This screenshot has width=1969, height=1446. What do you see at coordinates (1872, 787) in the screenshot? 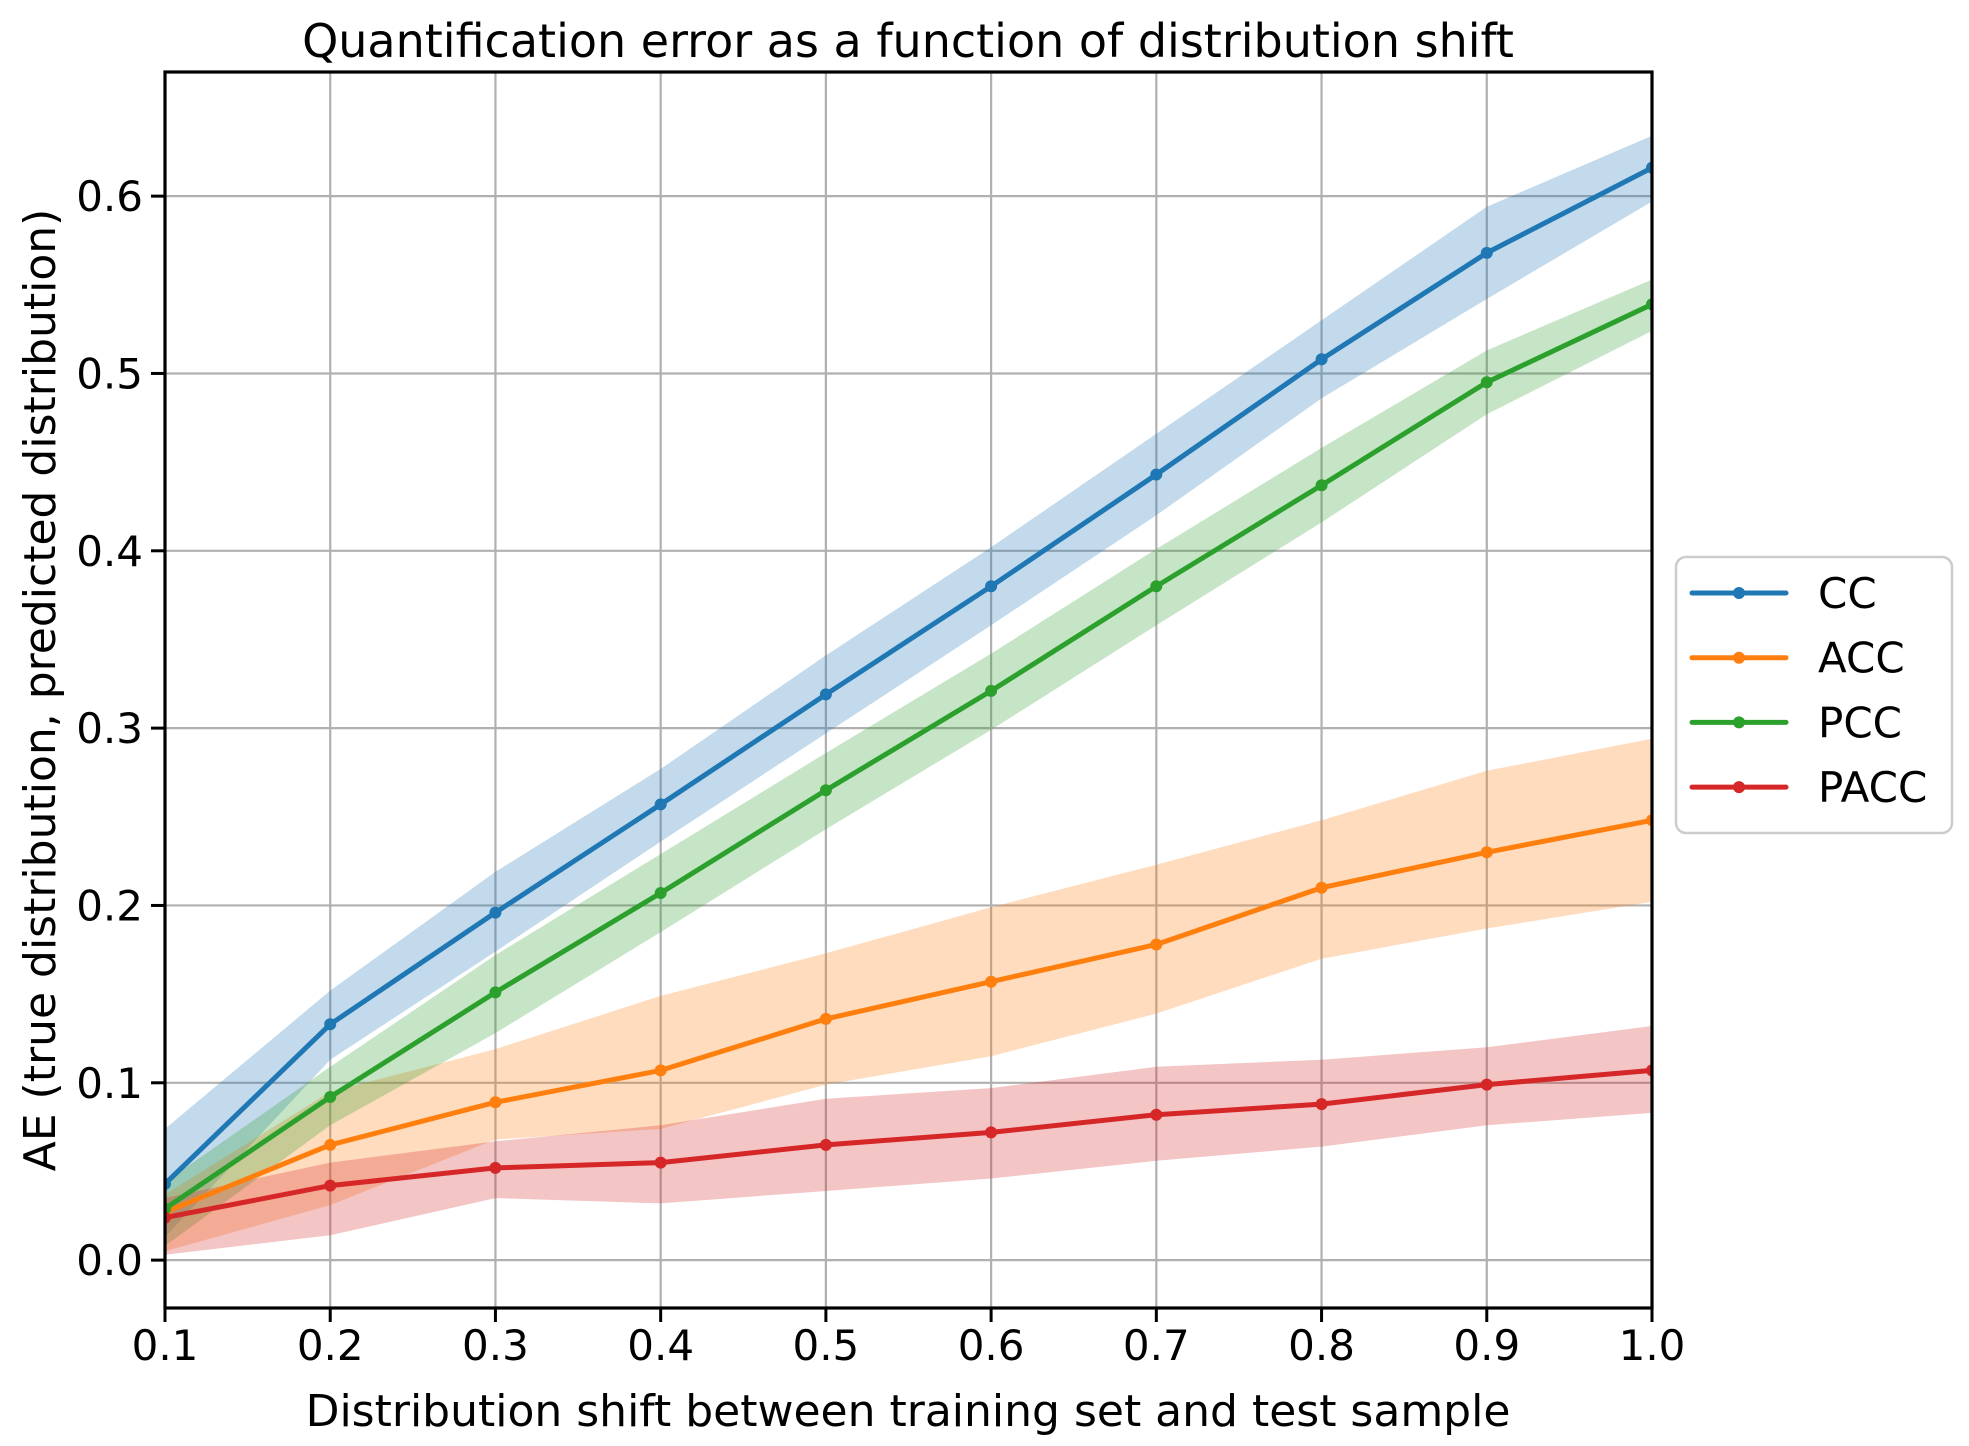
I see `legend-label-pacc: PACC` at bounding box center [1872, 787].